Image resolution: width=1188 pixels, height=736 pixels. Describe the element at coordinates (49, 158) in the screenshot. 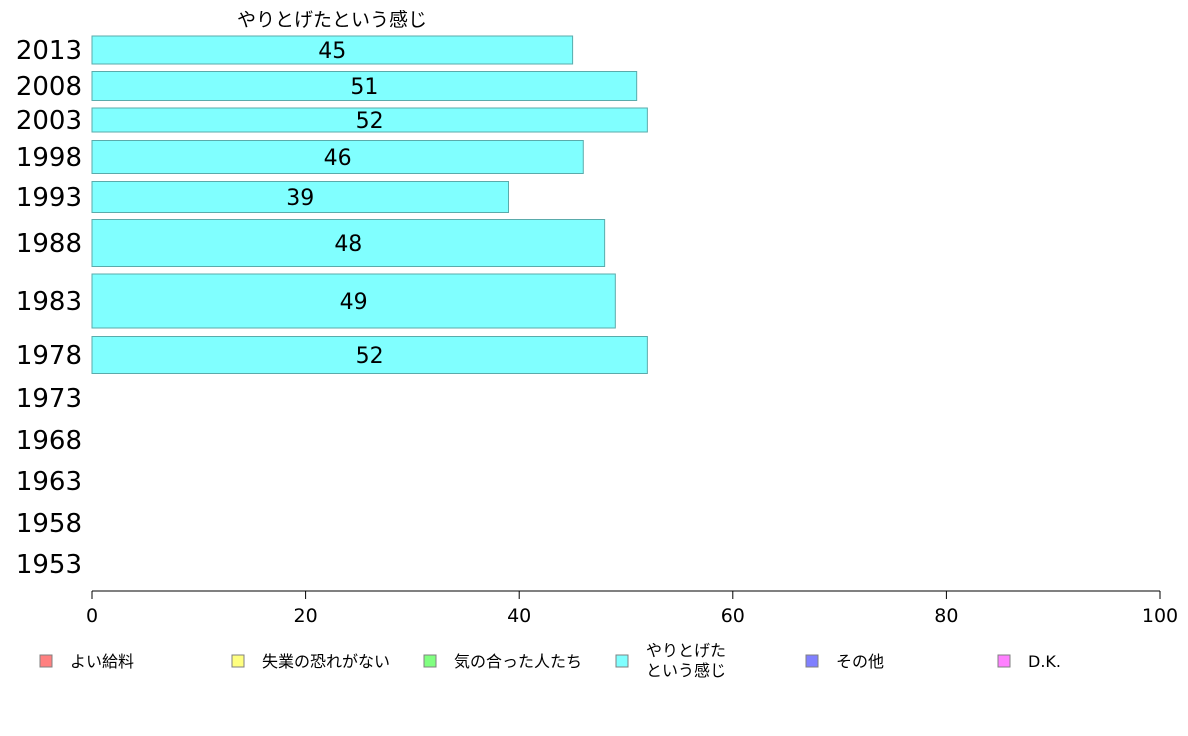

I see `year-label-1998: 1998` at that location.